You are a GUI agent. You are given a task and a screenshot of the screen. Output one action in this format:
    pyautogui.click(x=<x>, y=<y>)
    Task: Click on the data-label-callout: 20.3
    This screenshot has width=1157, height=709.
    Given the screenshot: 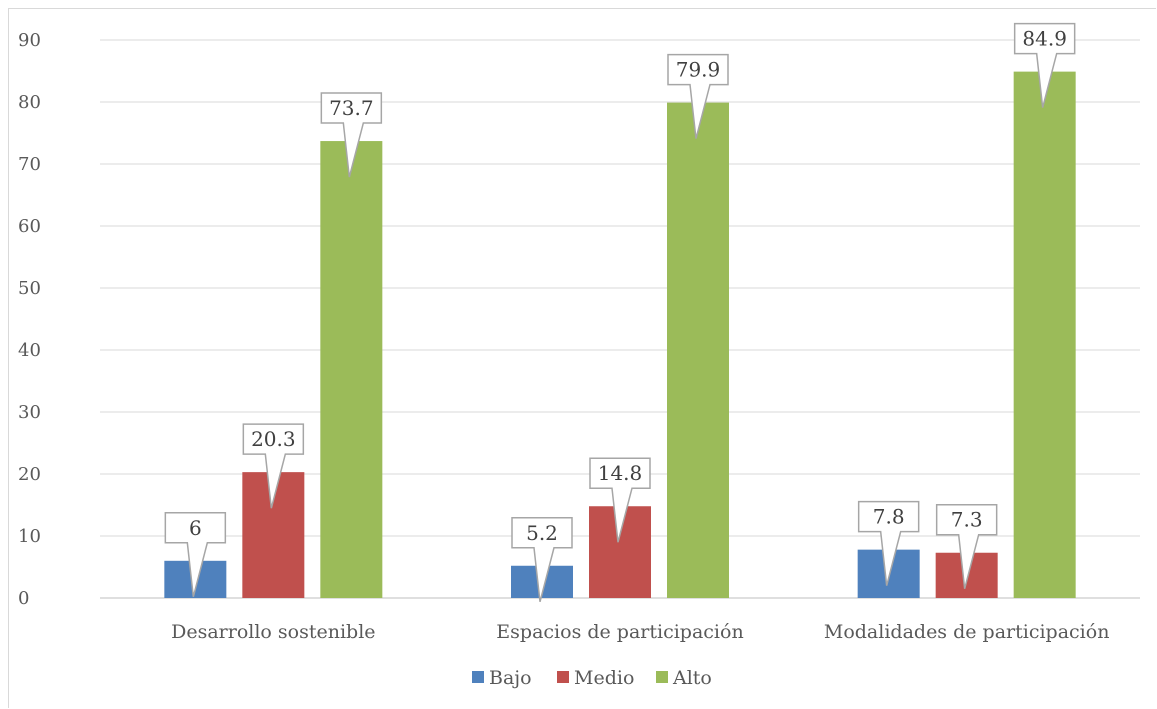 What is the action you would take?
    pyautogui.click(x=273, y=466)
    